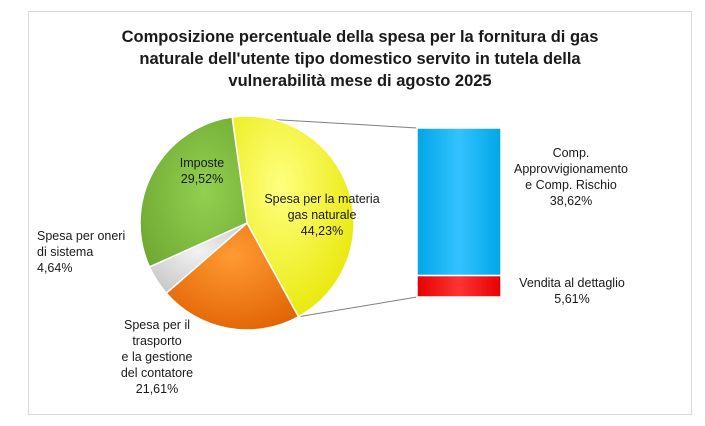  What do you see at coordinates (572, 283) in the screenshot?
I see `data-label-vendita-line: Vendita al dettaglio` at bounding box center [572, 283].